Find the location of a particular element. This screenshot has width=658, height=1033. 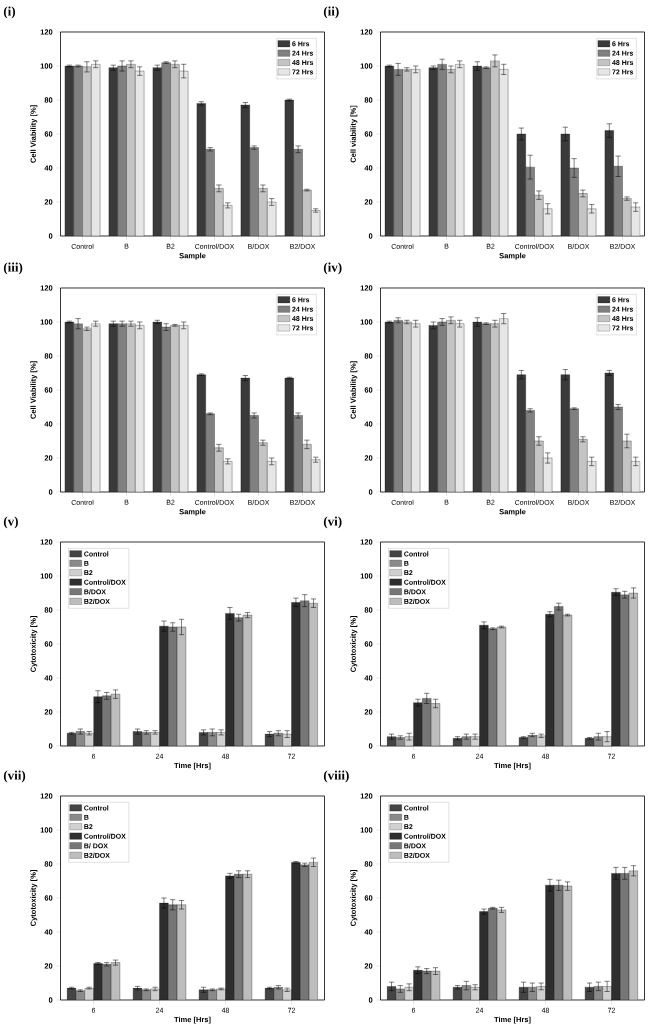

chart-title: (v) is located at coordinates (11, 522).